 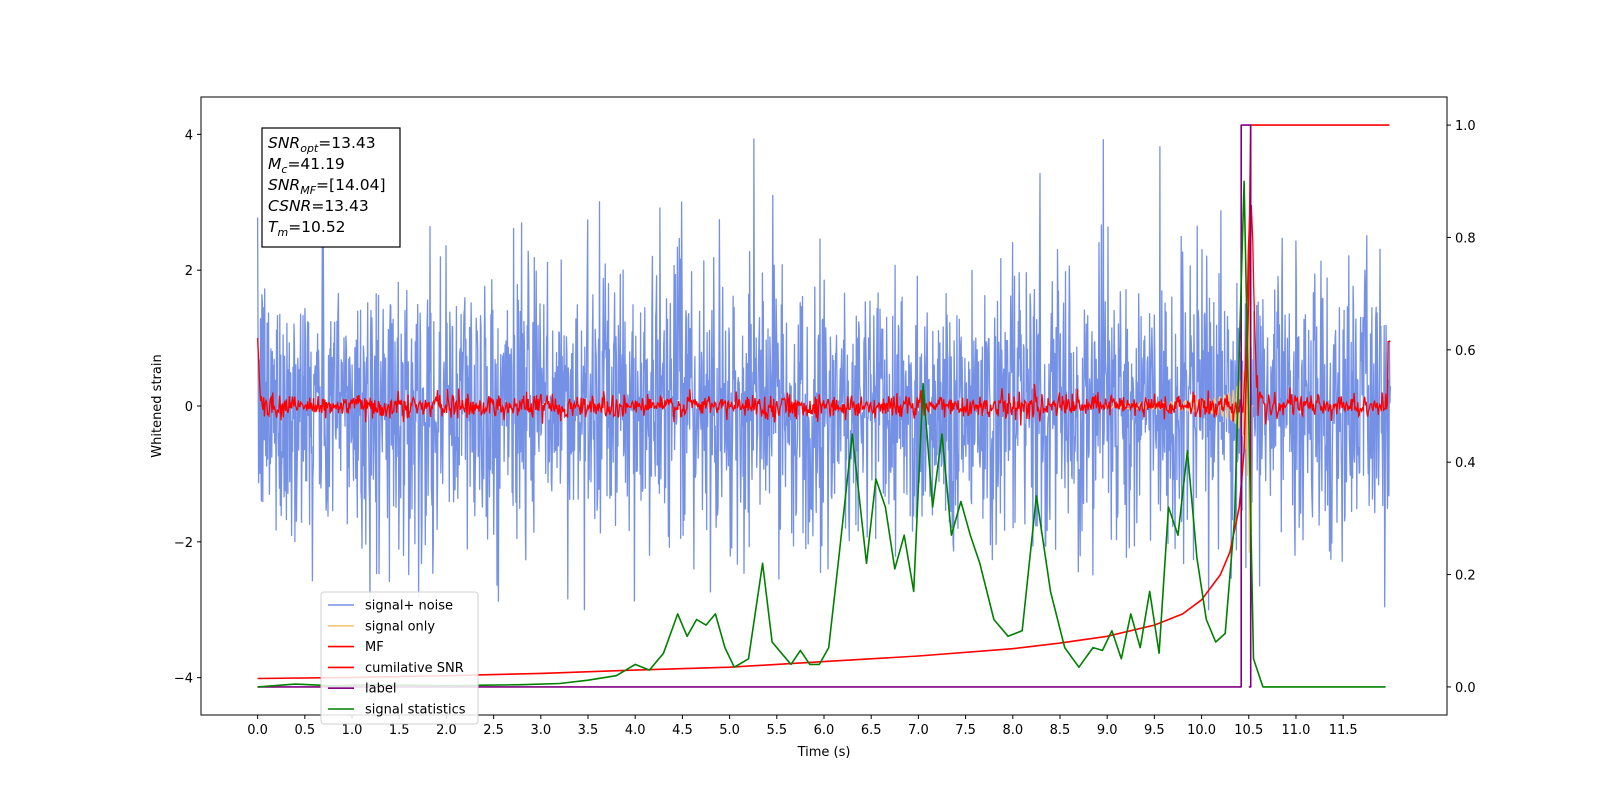 What do you see at coordinates (871, 730) in the screenshot?
I see `x-tick-label: 6.5` at bounding box center [871, 730].